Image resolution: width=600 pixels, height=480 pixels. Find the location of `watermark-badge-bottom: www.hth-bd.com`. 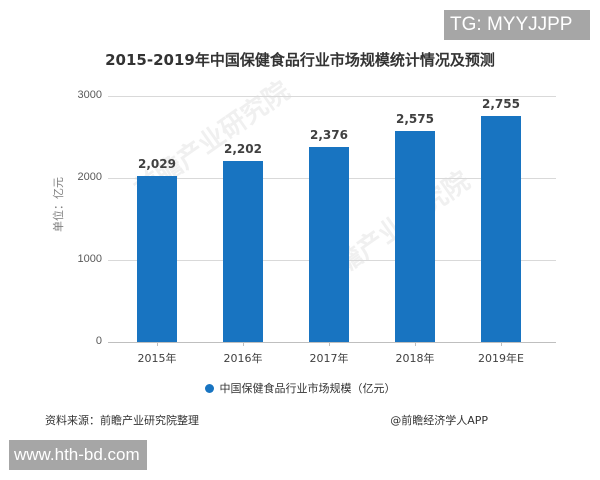

watermark-badge-bottom: www.hth-bd.com is located at coordinates (78, 455).